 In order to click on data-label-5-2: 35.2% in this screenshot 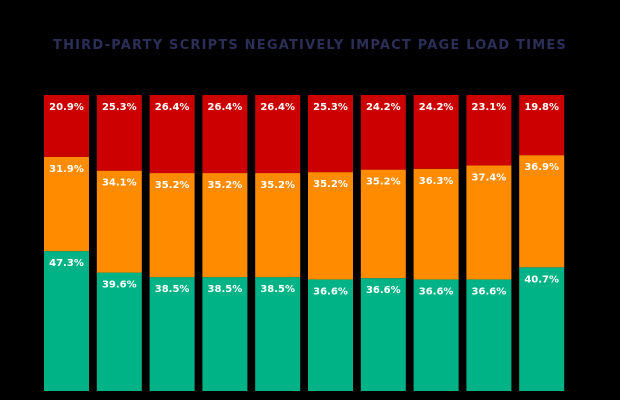, I will do `click(277, 185)`.